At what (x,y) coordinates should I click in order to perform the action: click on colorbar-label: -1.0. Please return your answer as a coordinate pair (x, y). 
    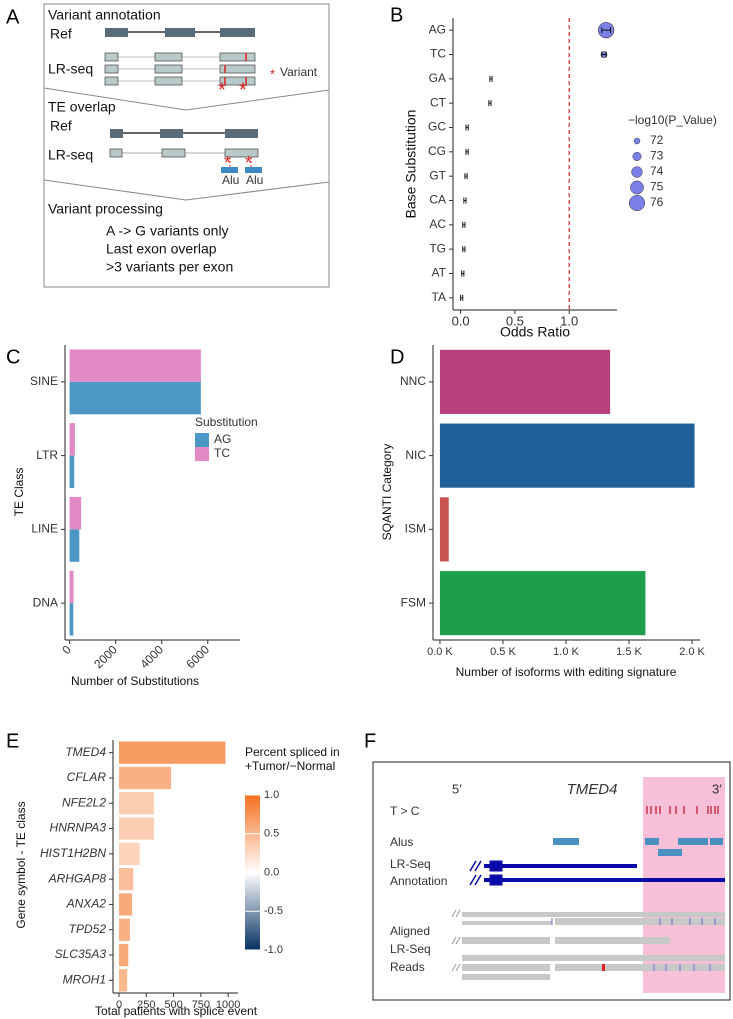
    Looking at the image, I should click on (273, 950).